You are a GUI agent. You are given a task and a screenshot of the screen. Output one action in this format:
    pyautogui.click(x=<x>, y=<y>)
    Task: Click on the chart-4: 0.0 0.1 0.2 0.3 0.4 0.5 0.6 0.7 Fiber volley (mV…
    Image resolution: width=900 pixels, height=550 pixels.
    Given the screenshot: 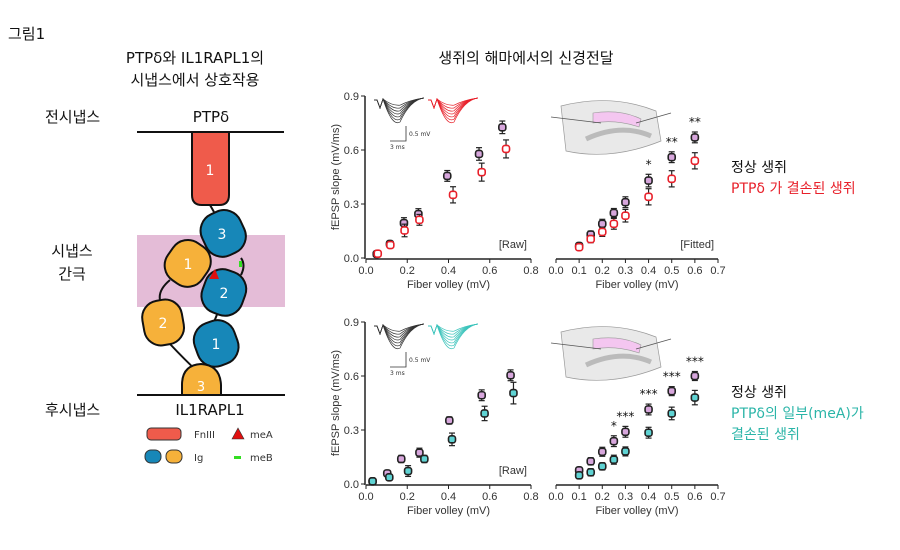 What is the action you would take?
    pyautogui.click(x=637, y=421)
    